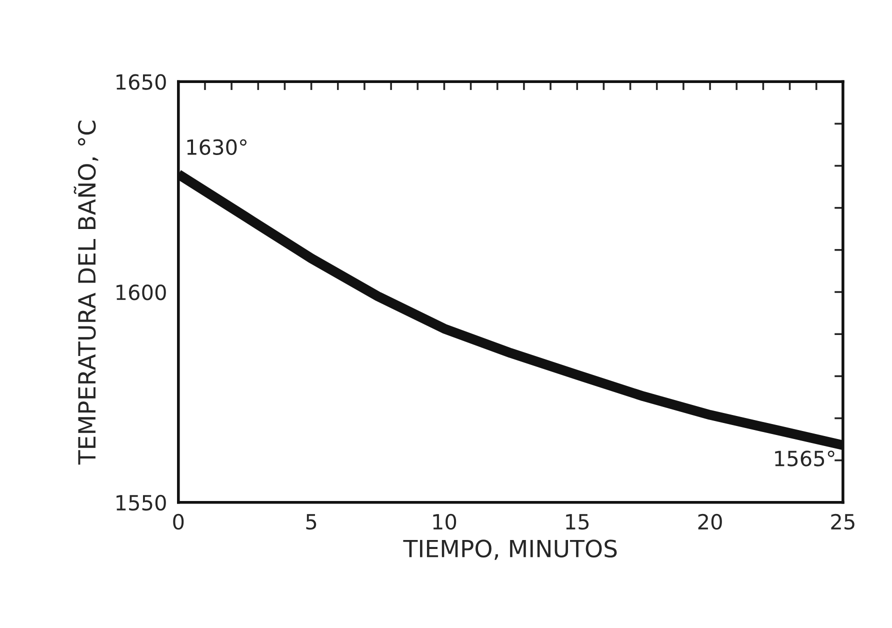 The width and height of the screenshot is (892, 628). I want to click on x-tick-label: 5, so click(311, 522).